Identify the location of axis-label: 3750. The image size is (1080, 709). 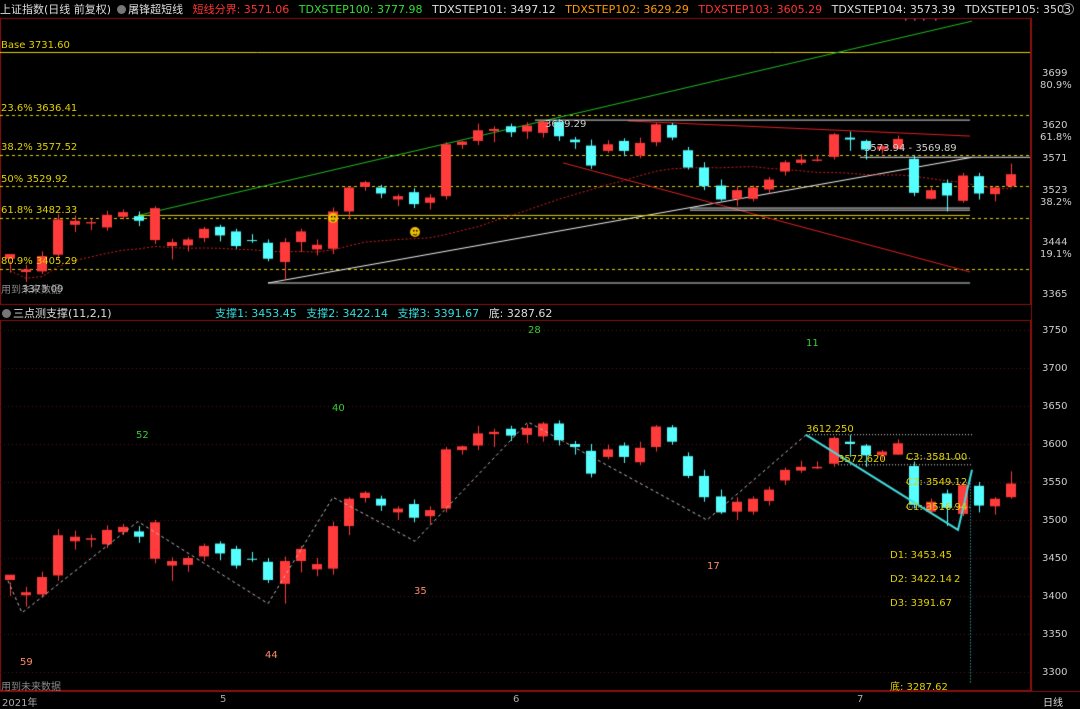
(1055, 330).